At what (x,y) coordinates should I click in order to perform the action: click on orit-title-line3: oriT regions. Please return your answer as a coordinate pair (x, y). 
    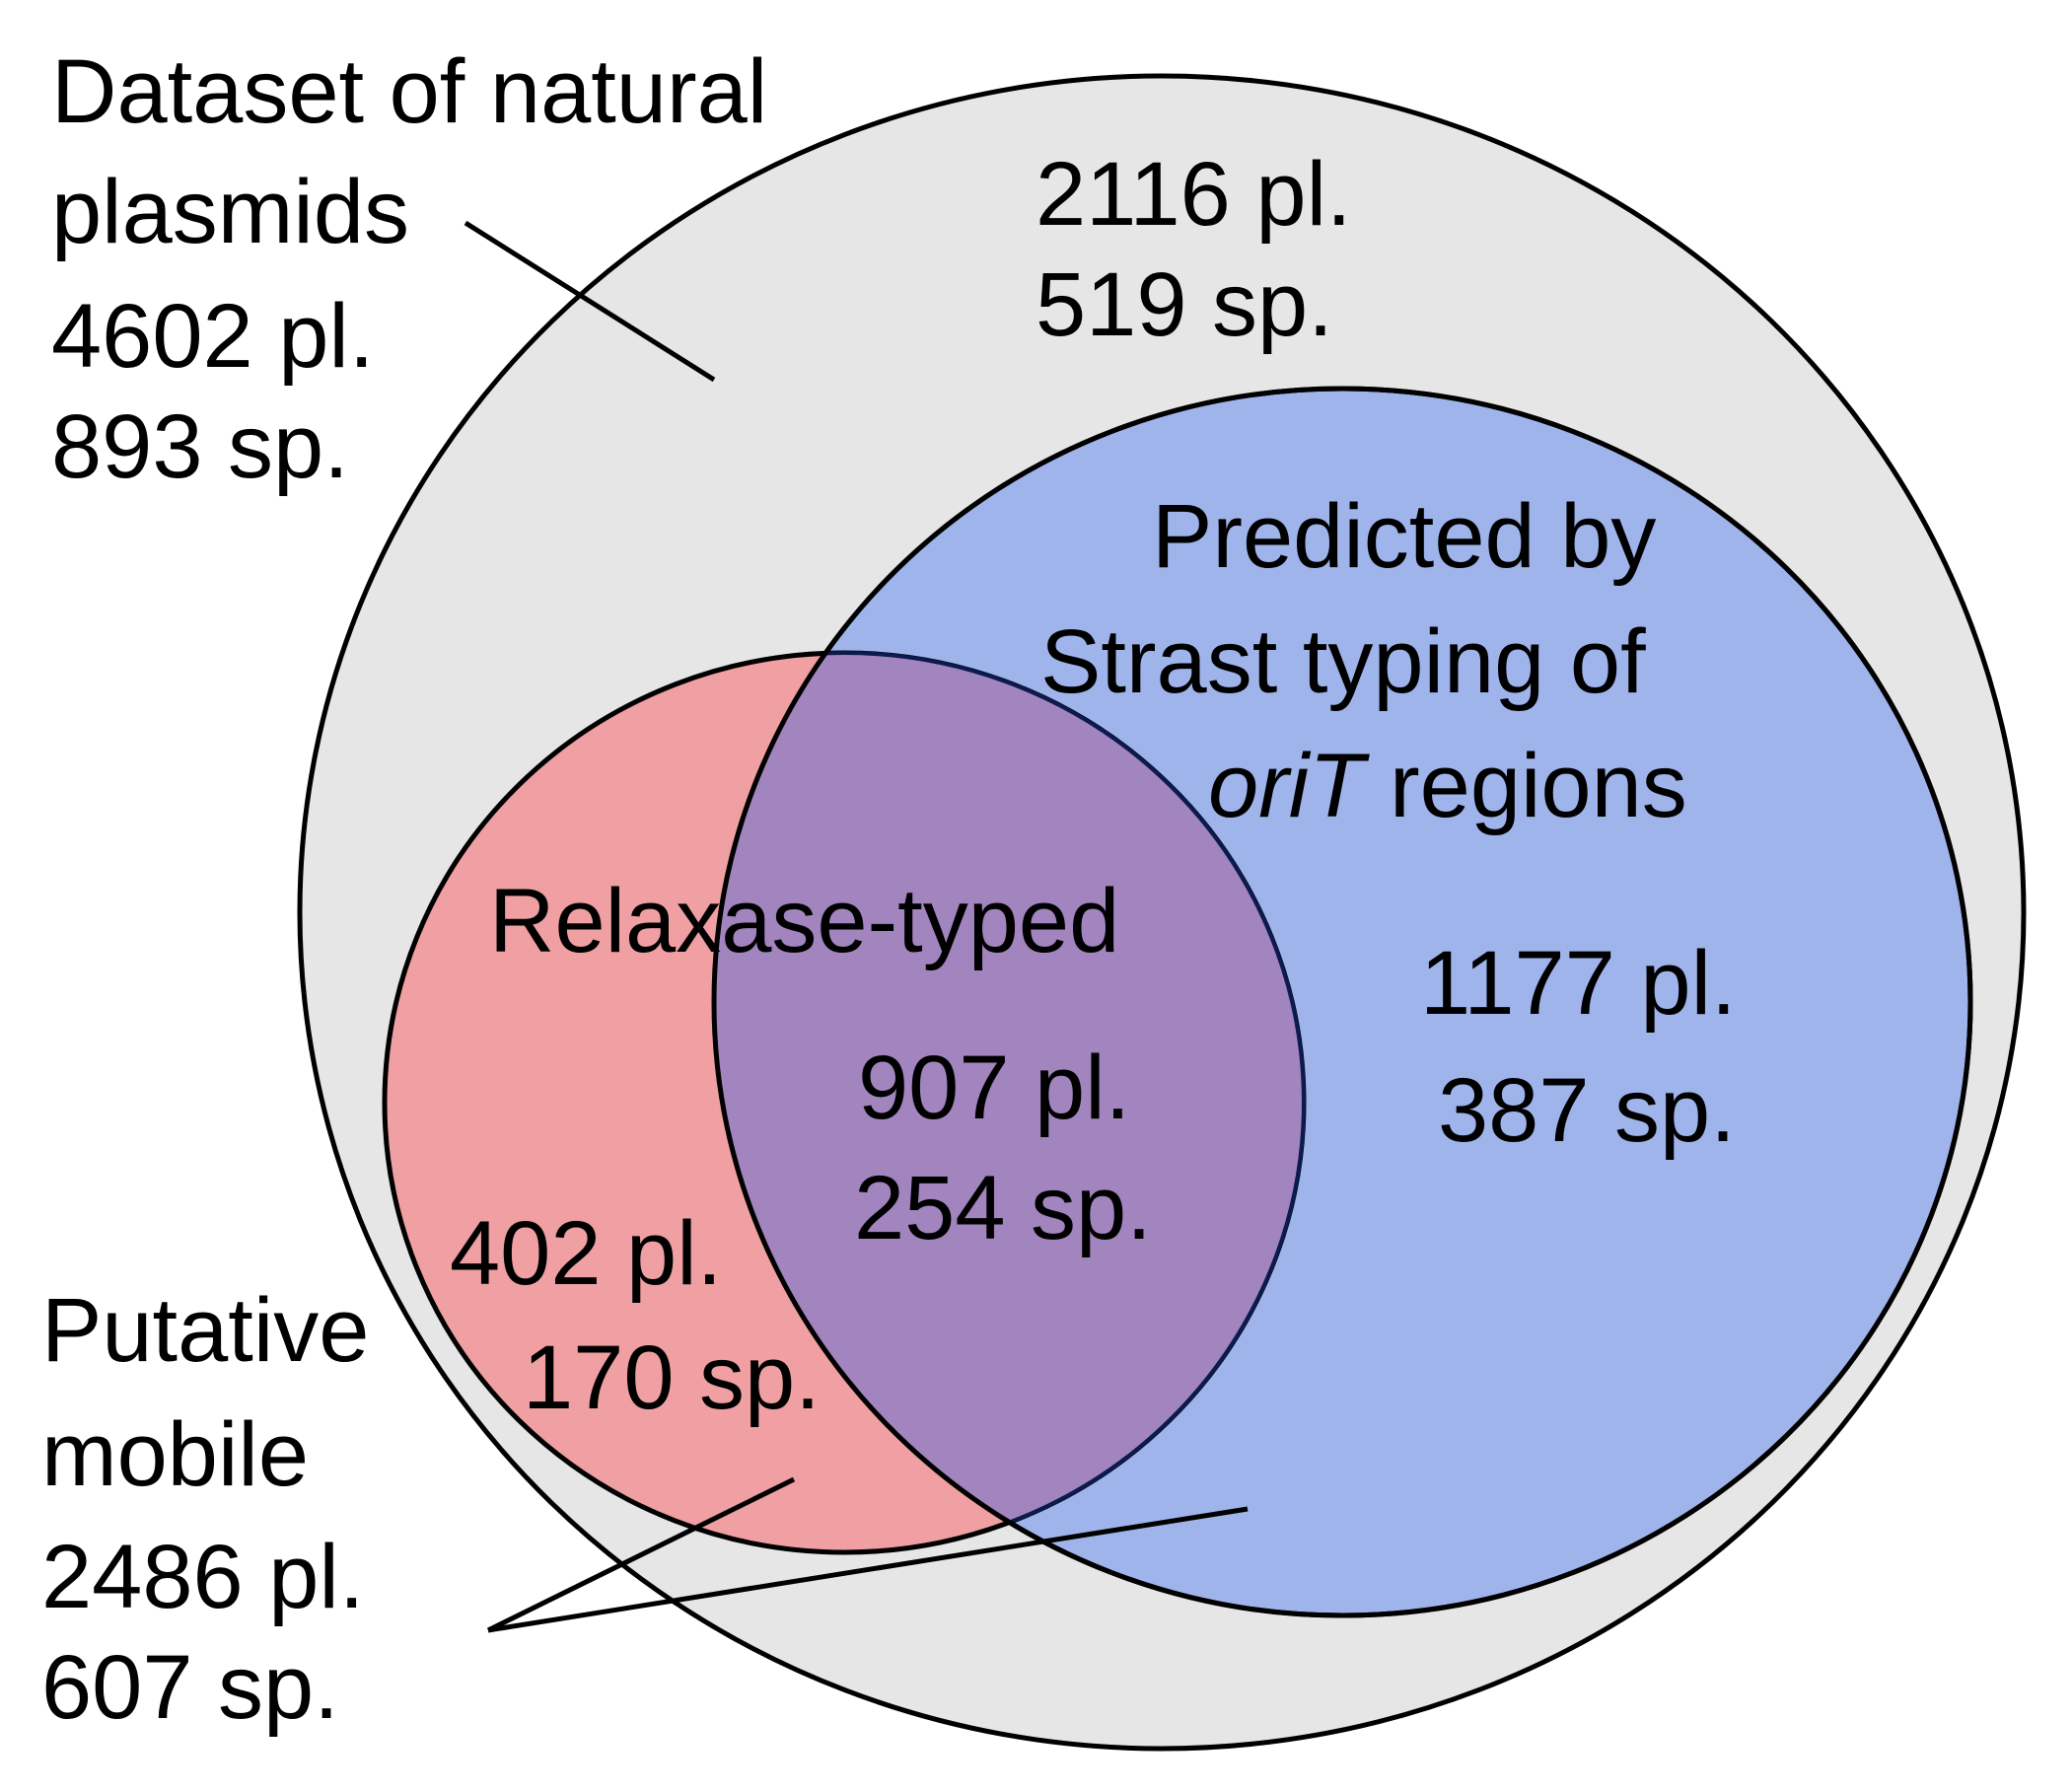
    Looking at the image, I should click on (1447, 786).